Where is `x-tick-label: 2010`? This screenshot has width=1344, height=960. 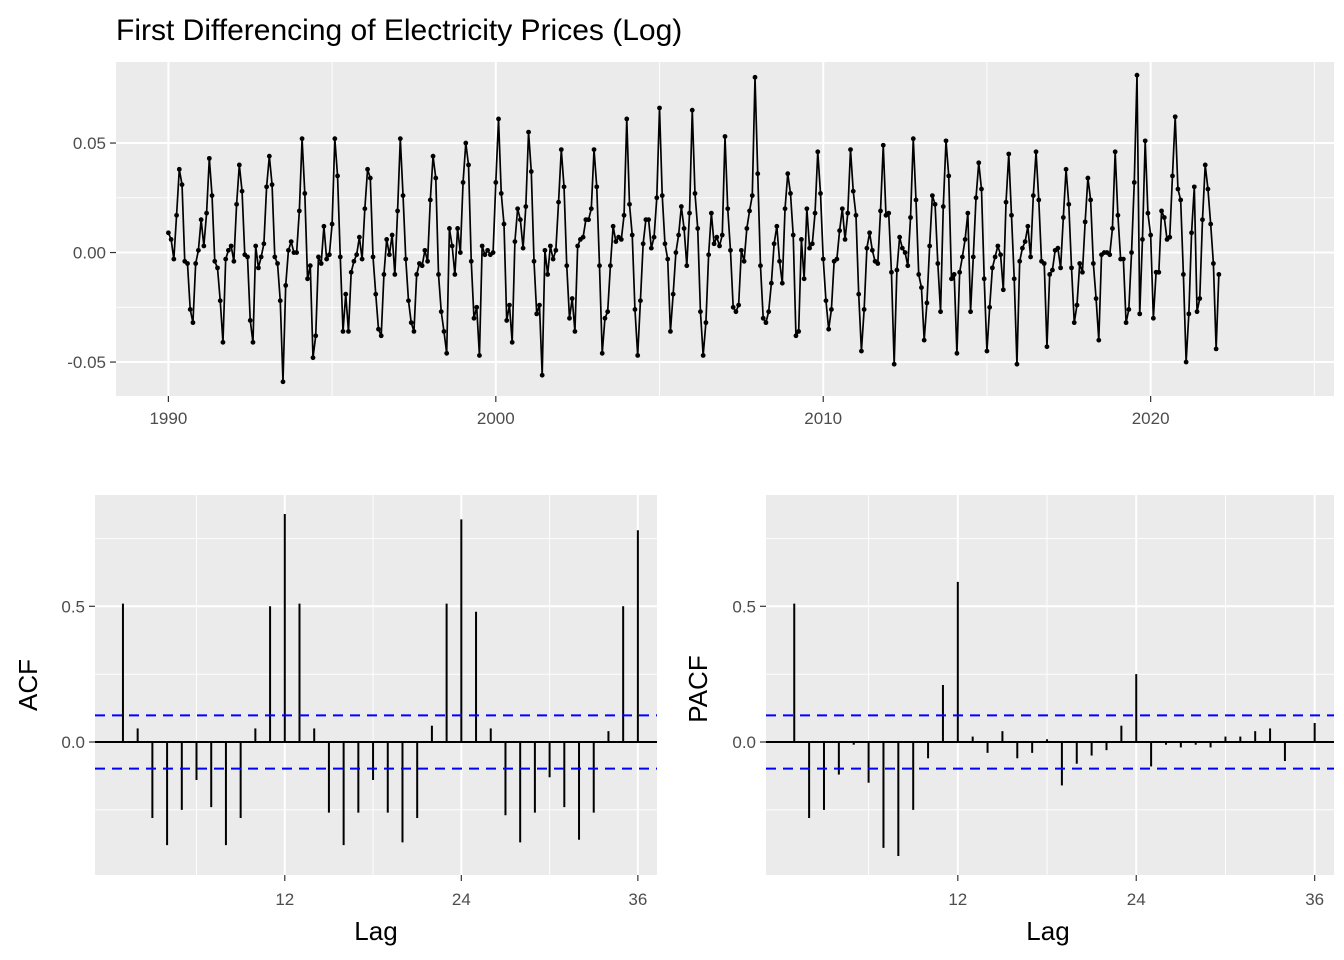 x-tick-label: 2010 is located at coordinates (823, 418).